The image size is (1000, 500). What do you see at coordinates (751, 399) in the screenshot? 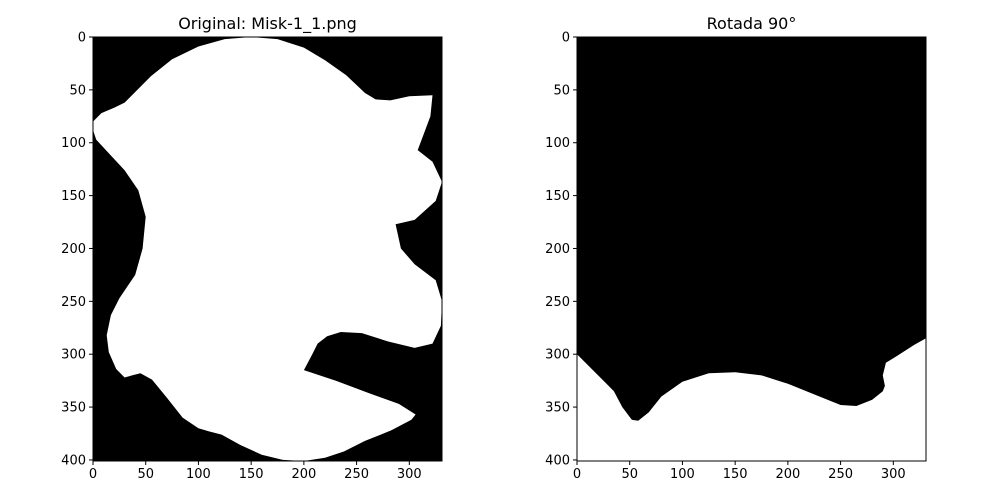
I see `mask-region` at bounding box center [751, 399].